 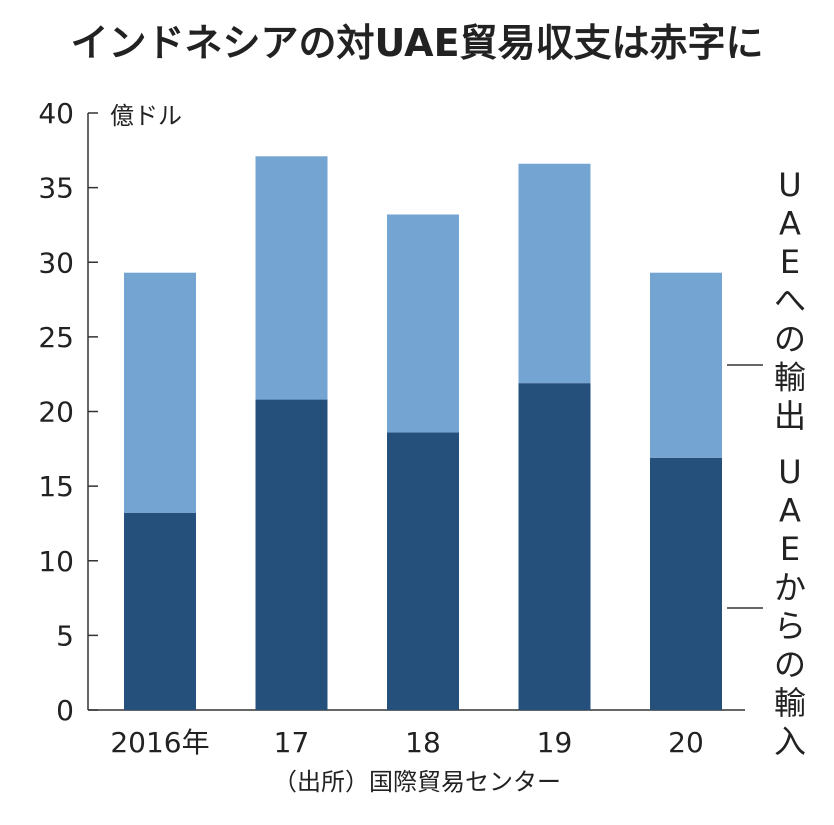 I want to click on x-tick-label: 2016年, so click(x=159, y=742).